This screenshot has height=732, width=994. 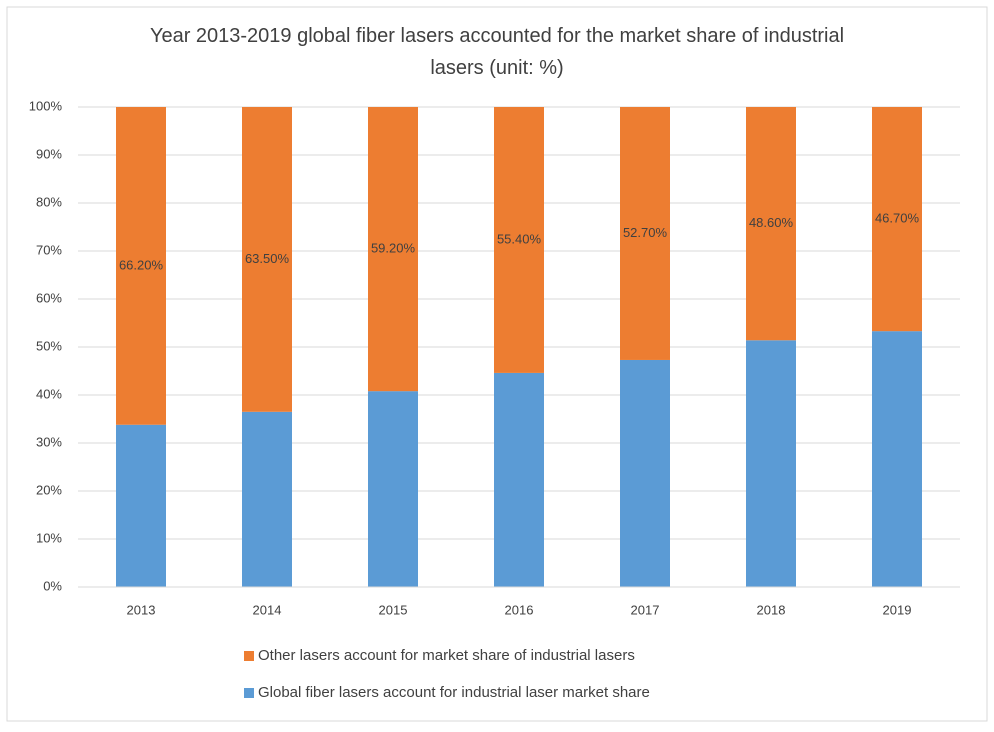 I want to click on y-tick-label: 20%, so click(x=49, y=489).